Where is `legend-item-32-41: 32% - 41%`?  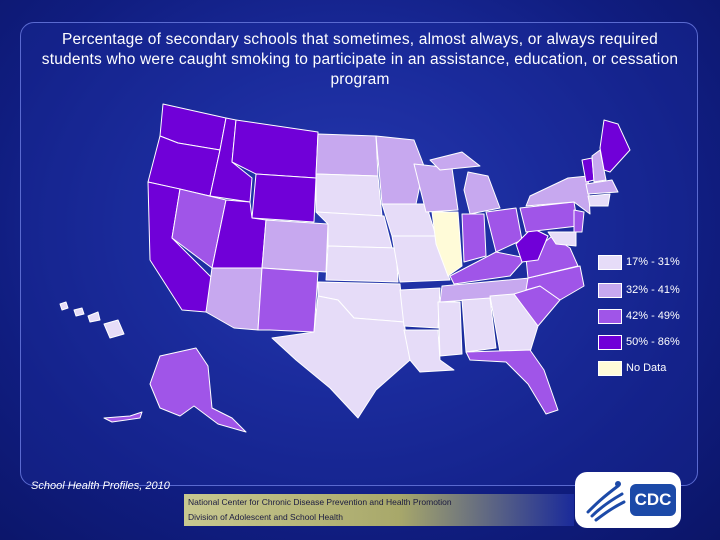
legend-item-32-41: 32% - 41% is located at coordinates (653, 290).